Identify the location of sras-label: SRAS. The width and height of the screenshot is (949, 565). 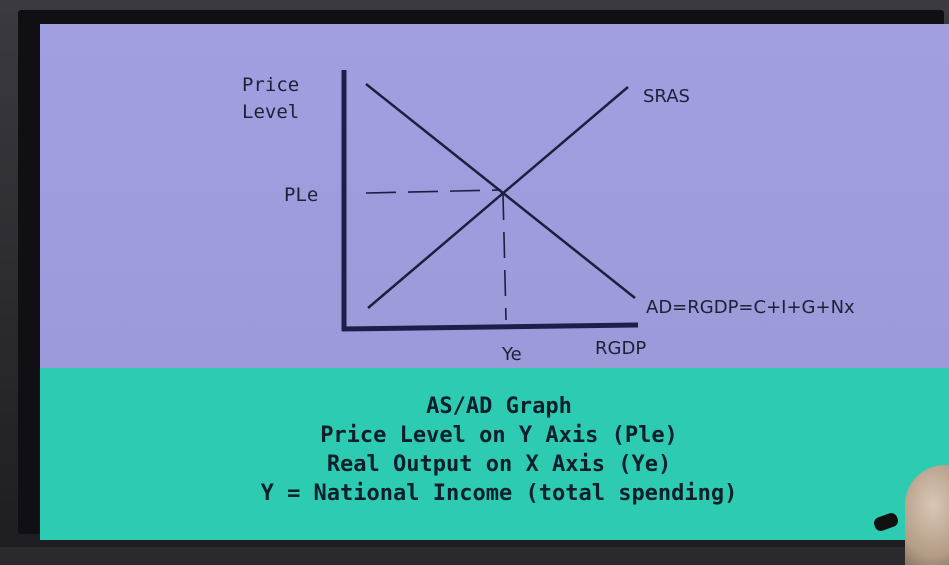
(666, 96).